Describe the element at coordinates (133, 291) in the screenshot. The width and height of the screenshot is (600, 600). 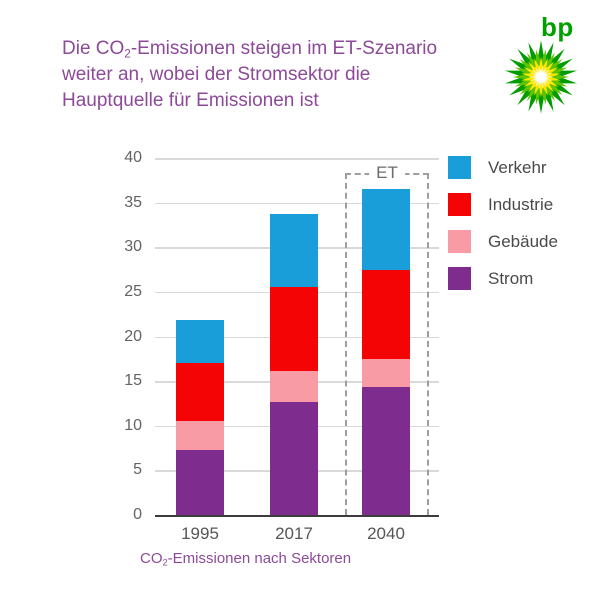
I see `y-tick-label: 25` at that location.